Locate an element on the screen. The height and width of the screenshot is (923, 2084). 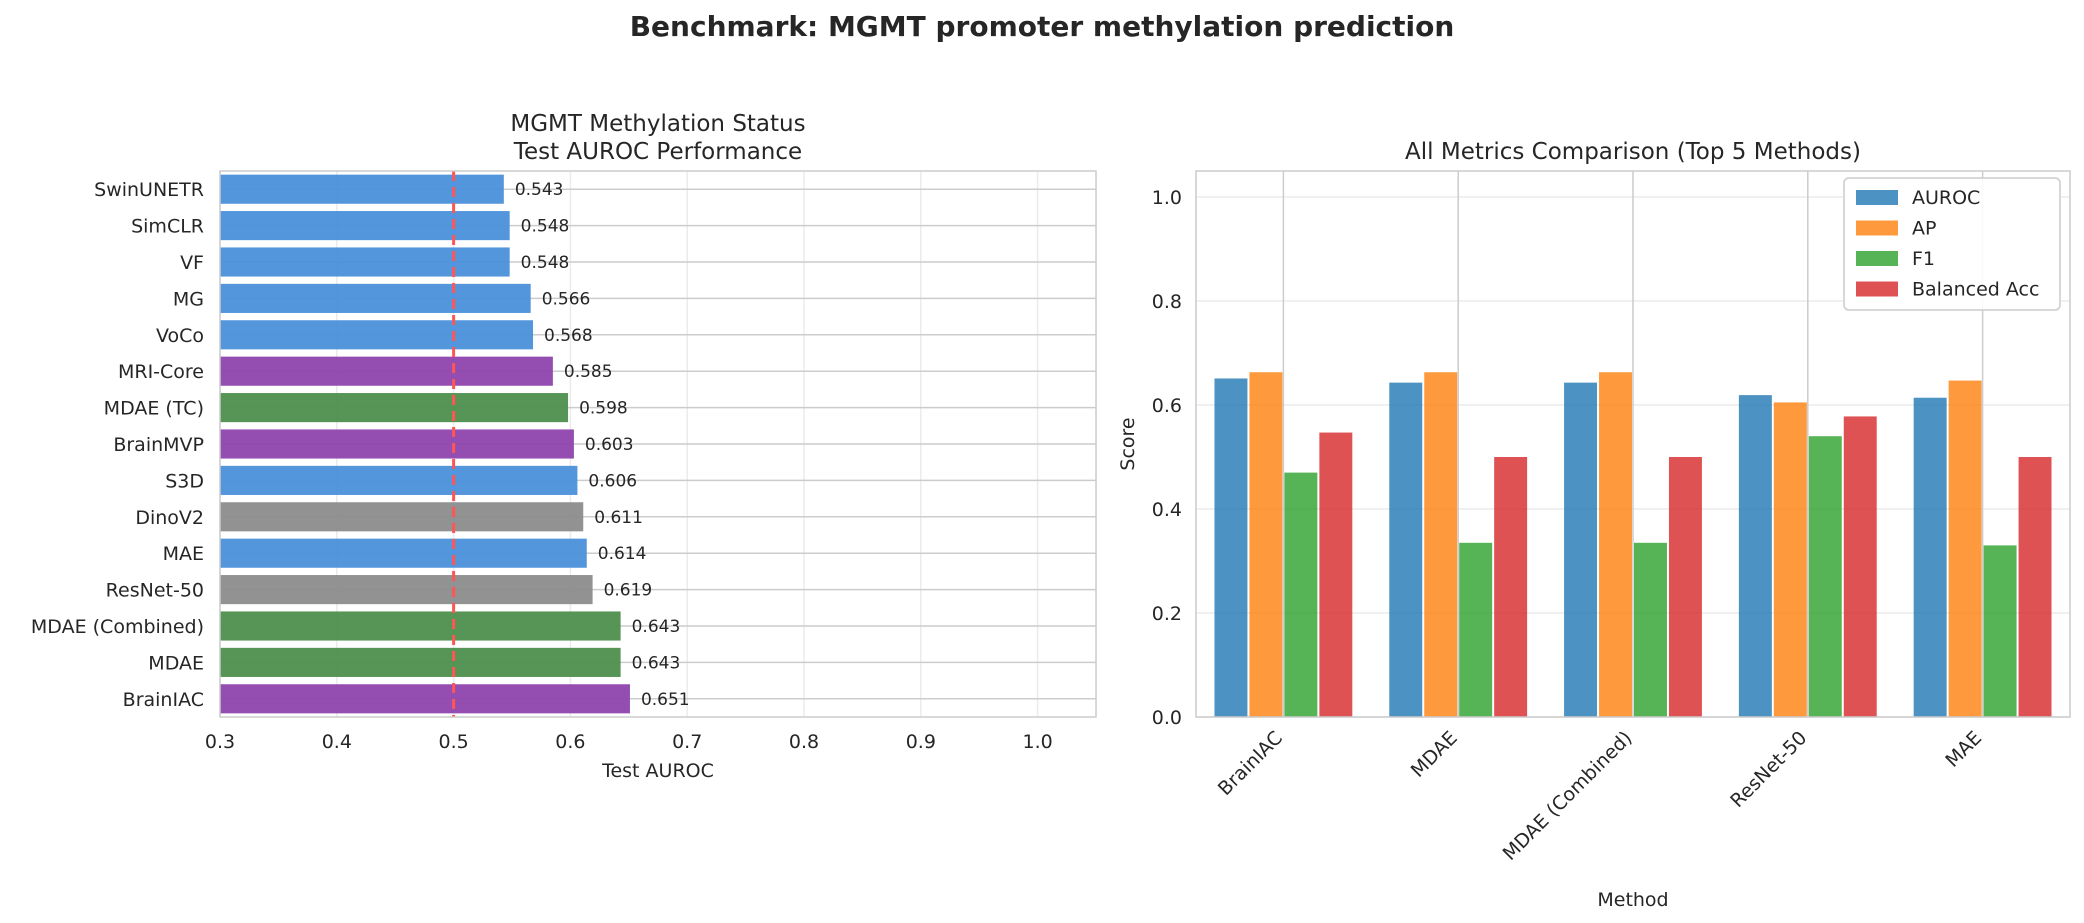
chart1-value-label: 0.619 is located at coordinates (628, 591).